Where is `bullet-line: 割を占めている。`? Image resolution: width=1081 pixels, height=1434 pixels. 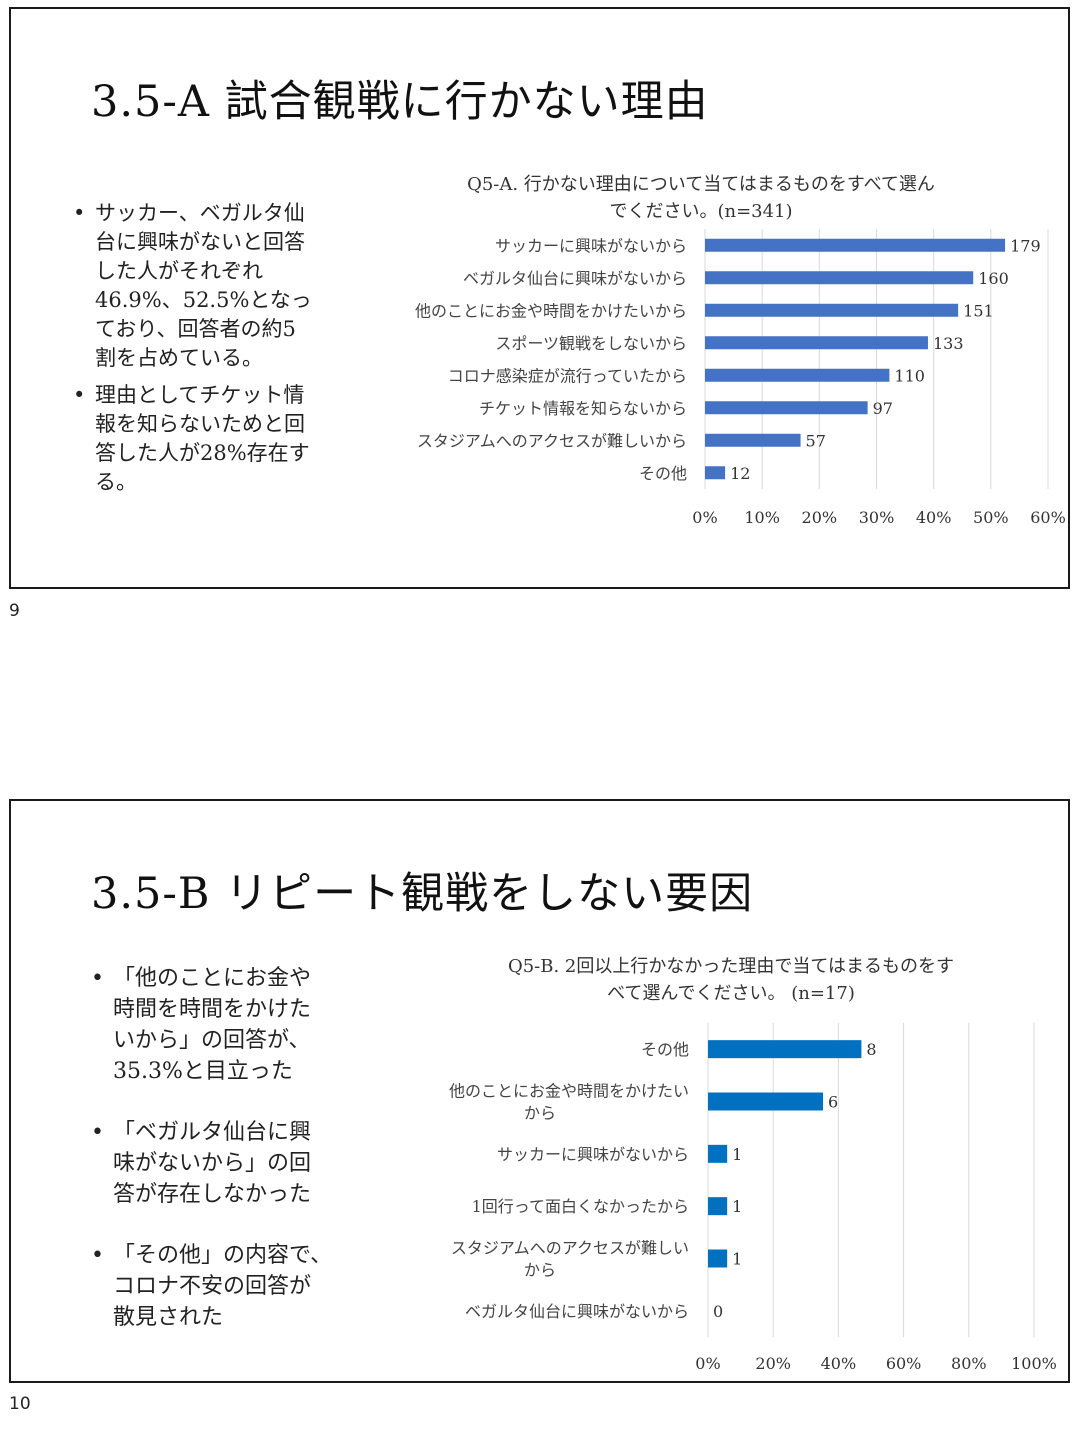 bullet-line: 割を占めている。 is located at coordinates (179, 358).